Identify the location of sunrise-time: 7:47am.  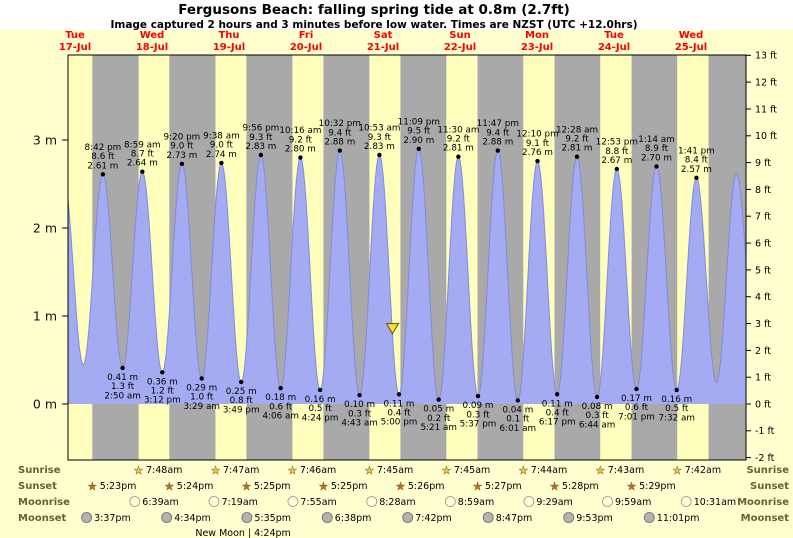
(241, 470).